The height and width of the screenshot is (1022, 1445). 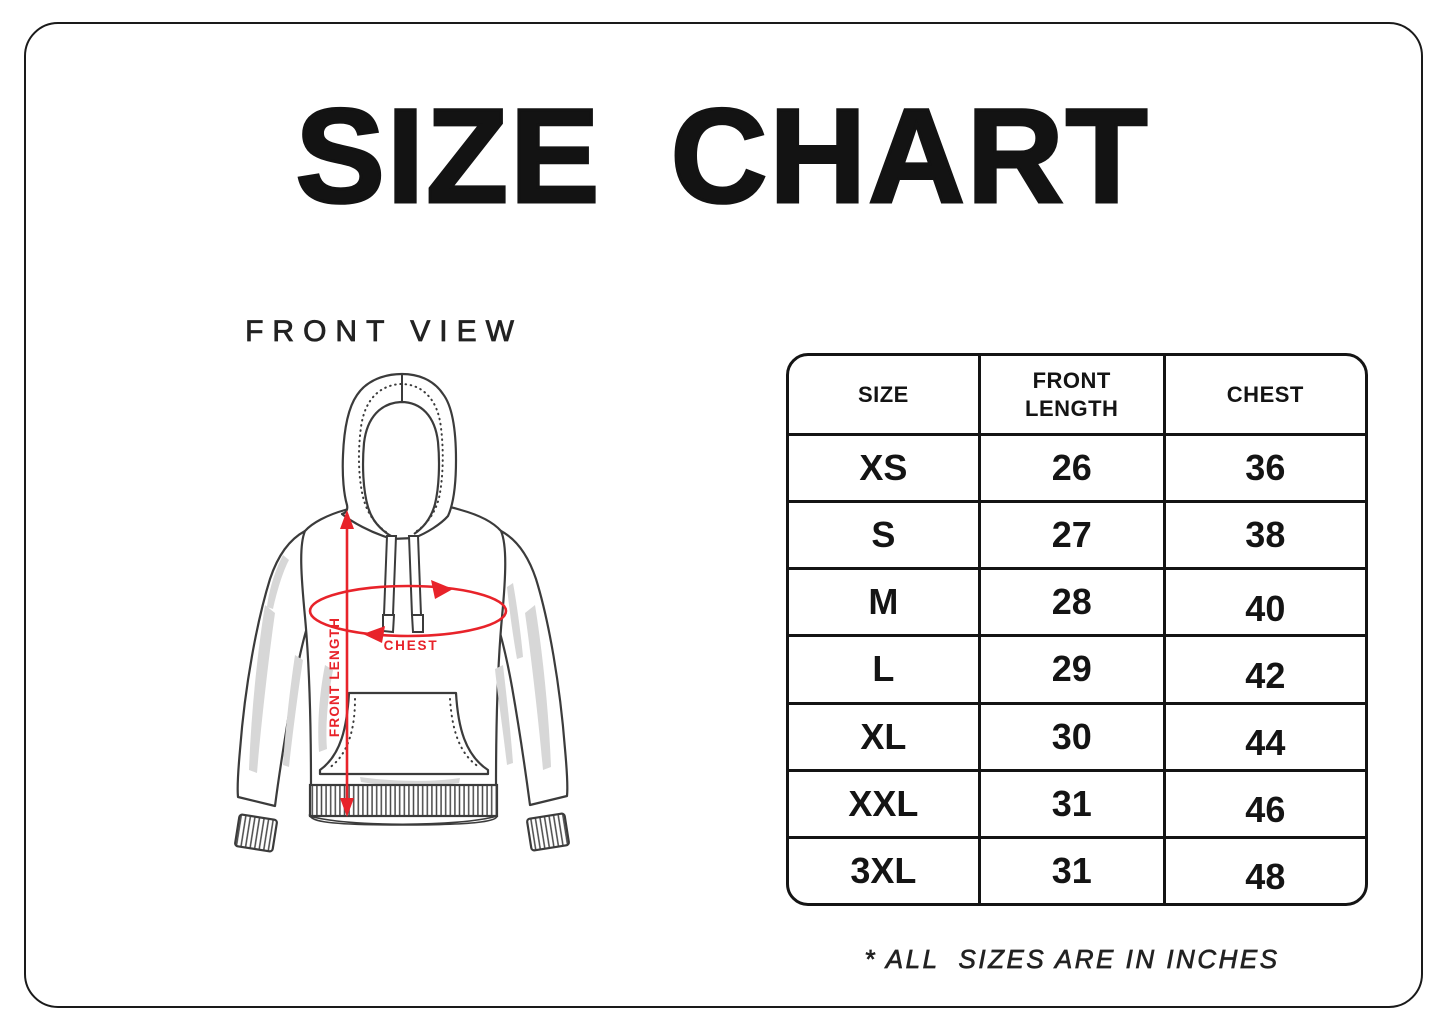 What do you see at coordinates (1265, 468) in the screenshot?
I see `chest-cell: 36` at bounding box center [1265, 468].